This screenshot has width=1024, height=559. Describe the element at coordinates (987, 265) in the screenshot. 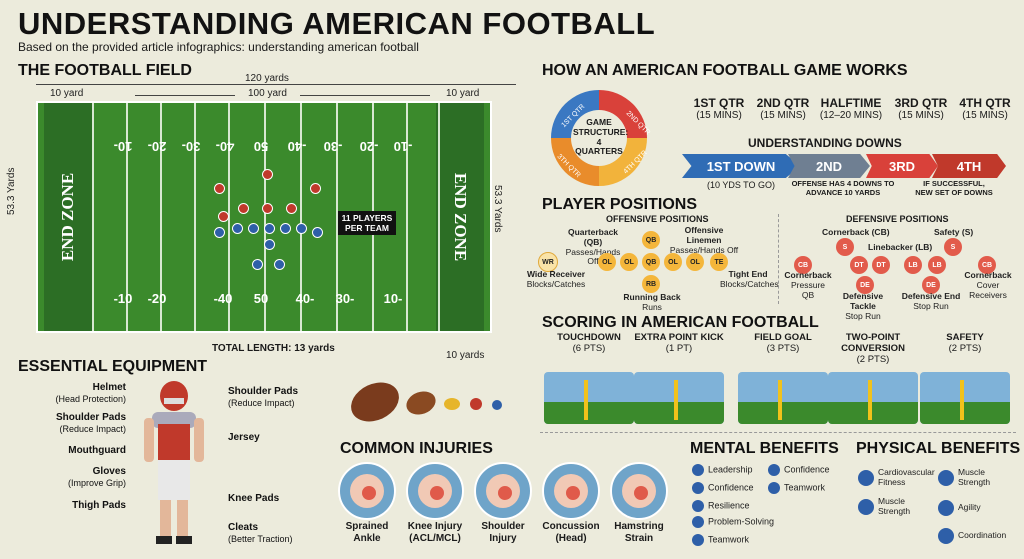

I see `cb-marker-right: CB` at that location.